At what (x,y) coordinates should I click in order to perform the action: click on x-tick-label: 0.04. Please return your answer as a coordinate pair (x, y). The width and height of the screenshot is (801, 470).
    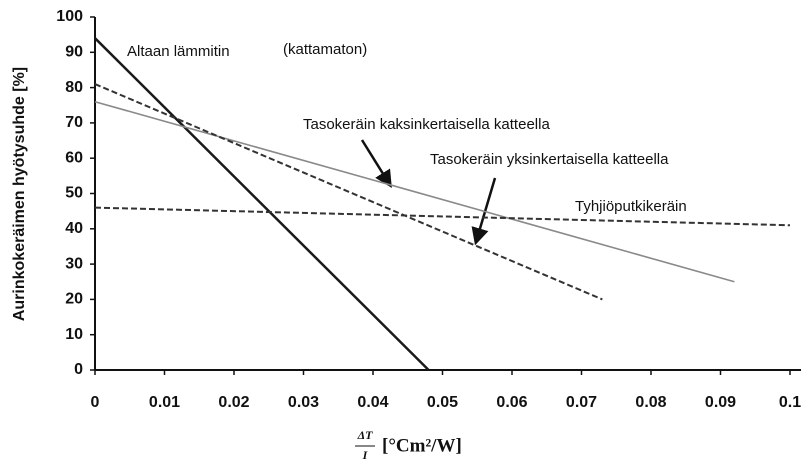
    Looking at the image, I should click on (372, 402).